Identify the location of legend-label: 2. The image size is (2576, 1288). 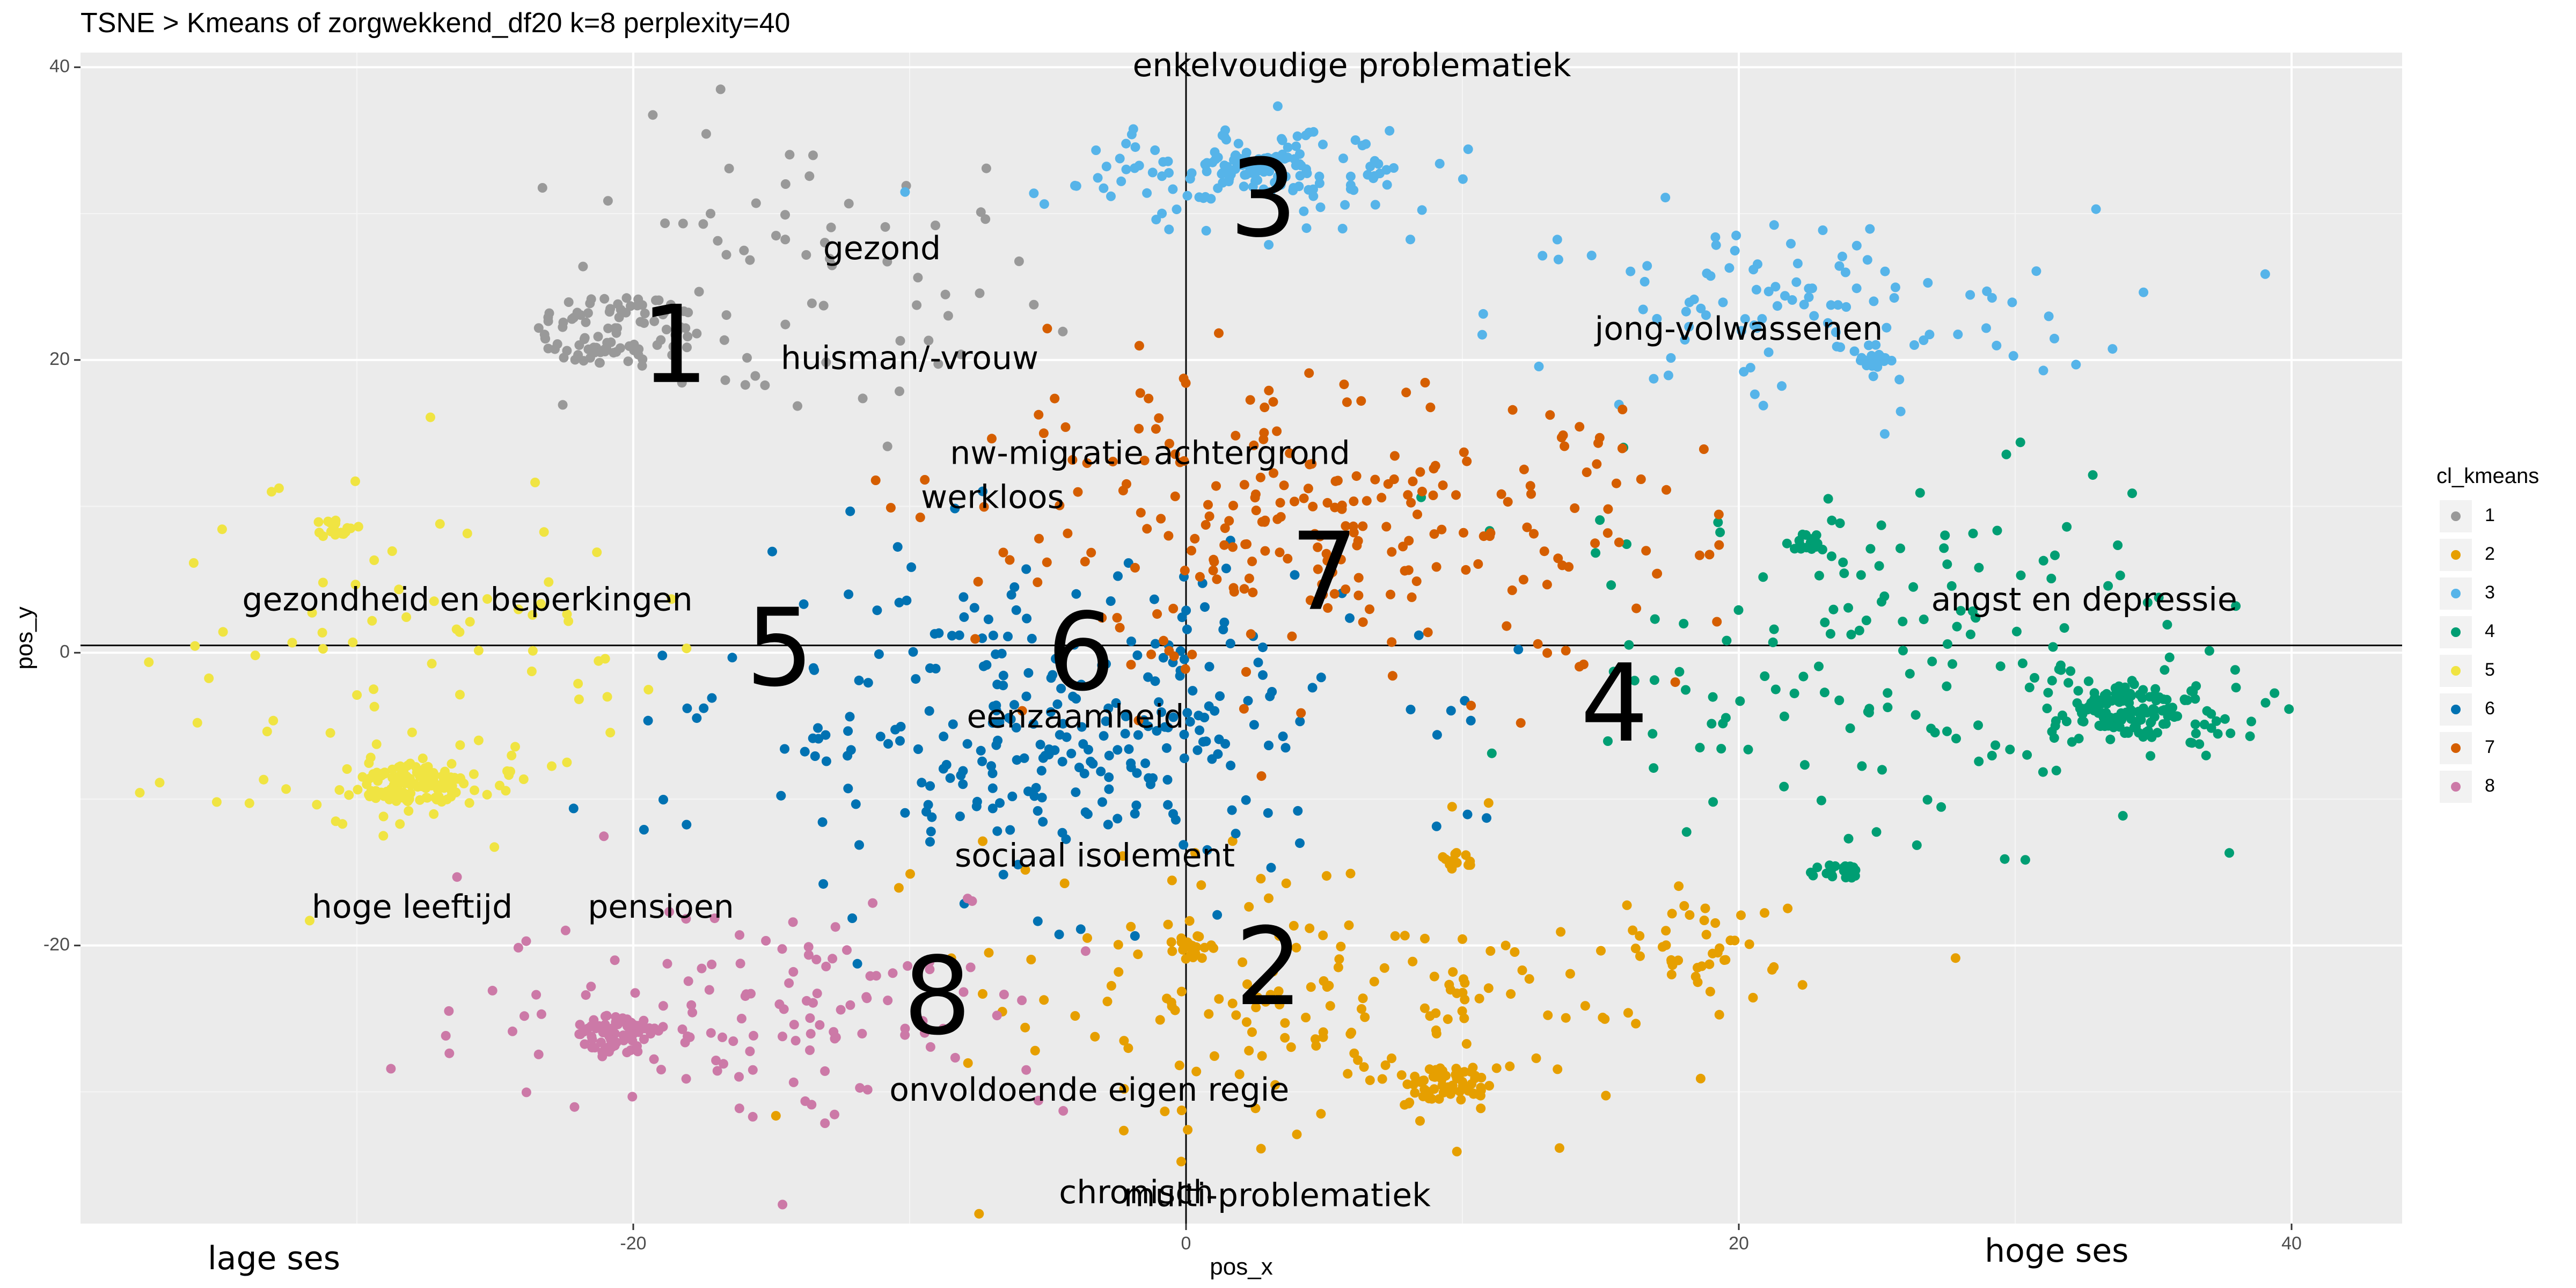
(2490, 554).